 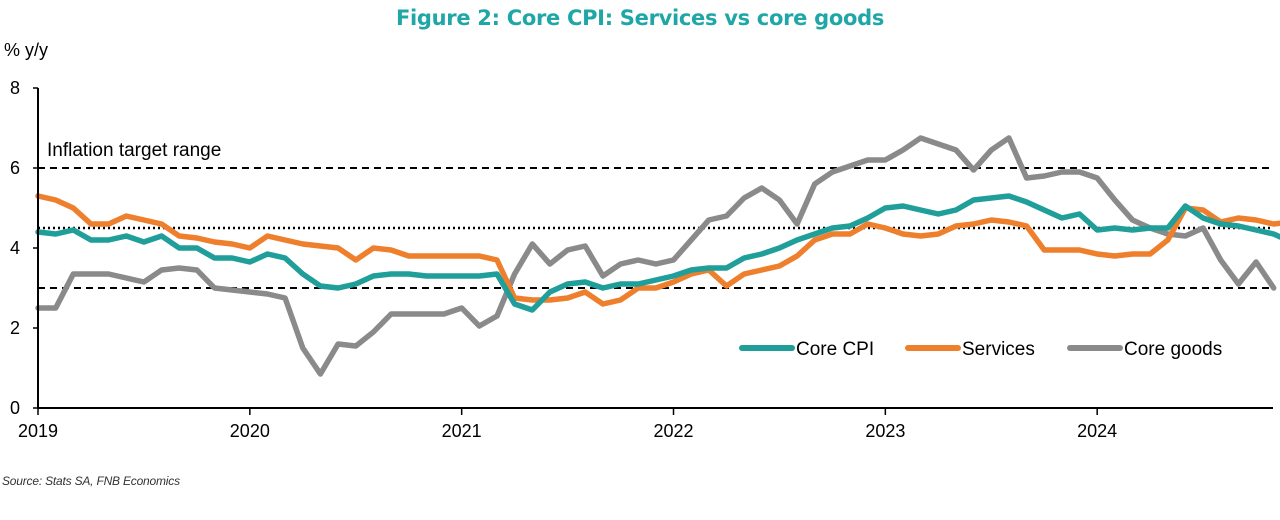 I want to click on legend: Core CPI Services Core goods, so click(x=980, y=349).